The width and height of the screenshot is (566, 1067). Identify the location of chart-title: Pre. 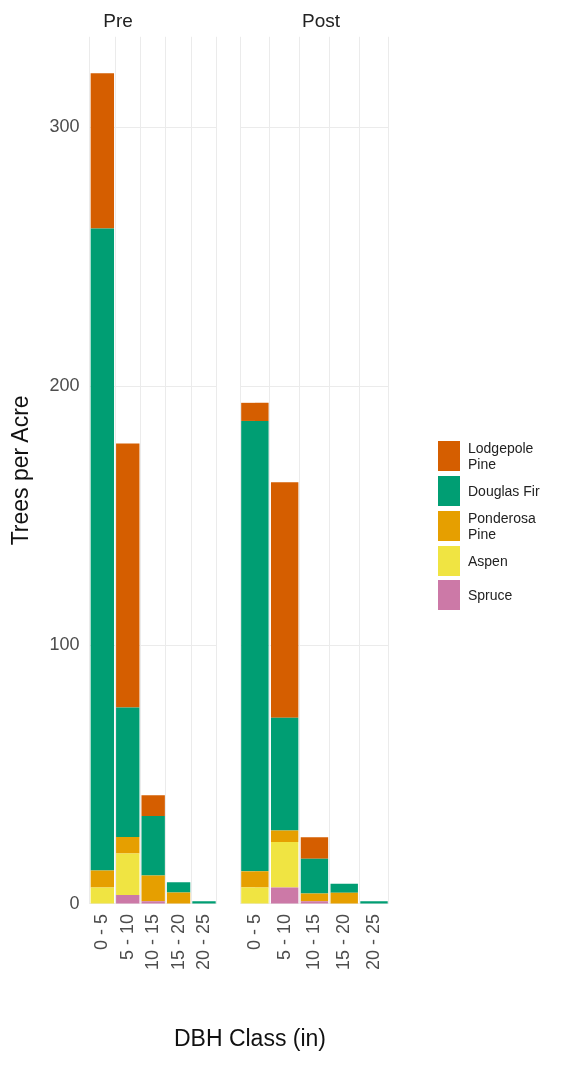
(118, 20).